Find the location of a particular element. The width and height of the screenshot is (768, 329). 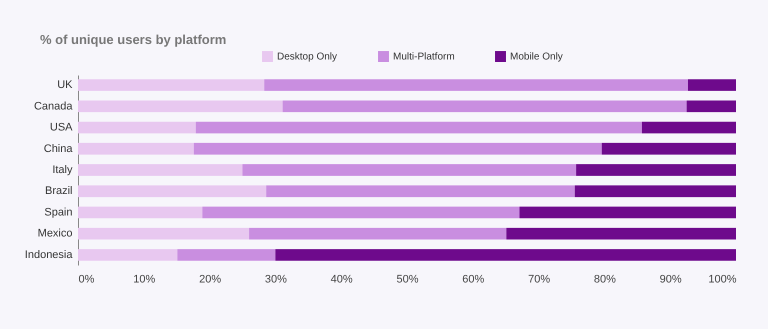

x-tick-label: 90% is located at coordinates (671, 280).